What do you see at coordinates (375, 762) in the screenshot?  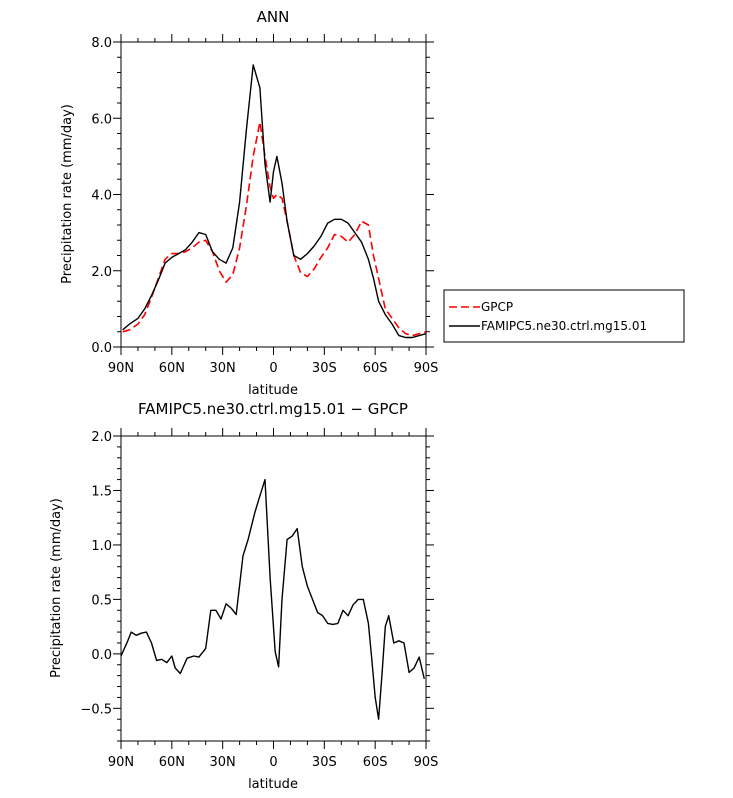 I see `panel2-x-tick-label: 60S` at bounding box center [375, 762].